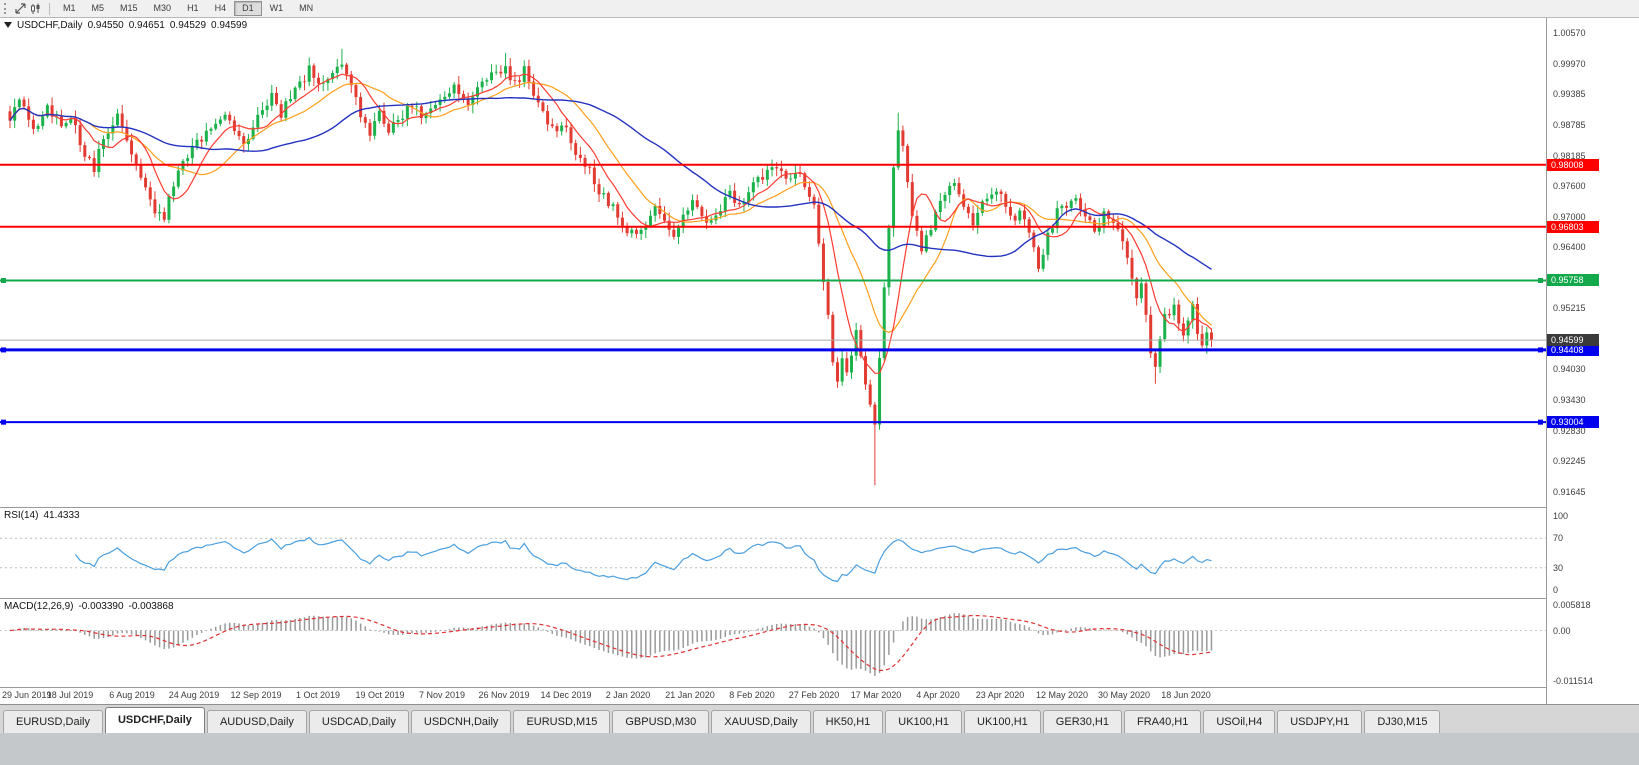  Describe the element at coordinates (220, 8) in the screenshot. I see `timeframe-button-h4: H4` at that location.